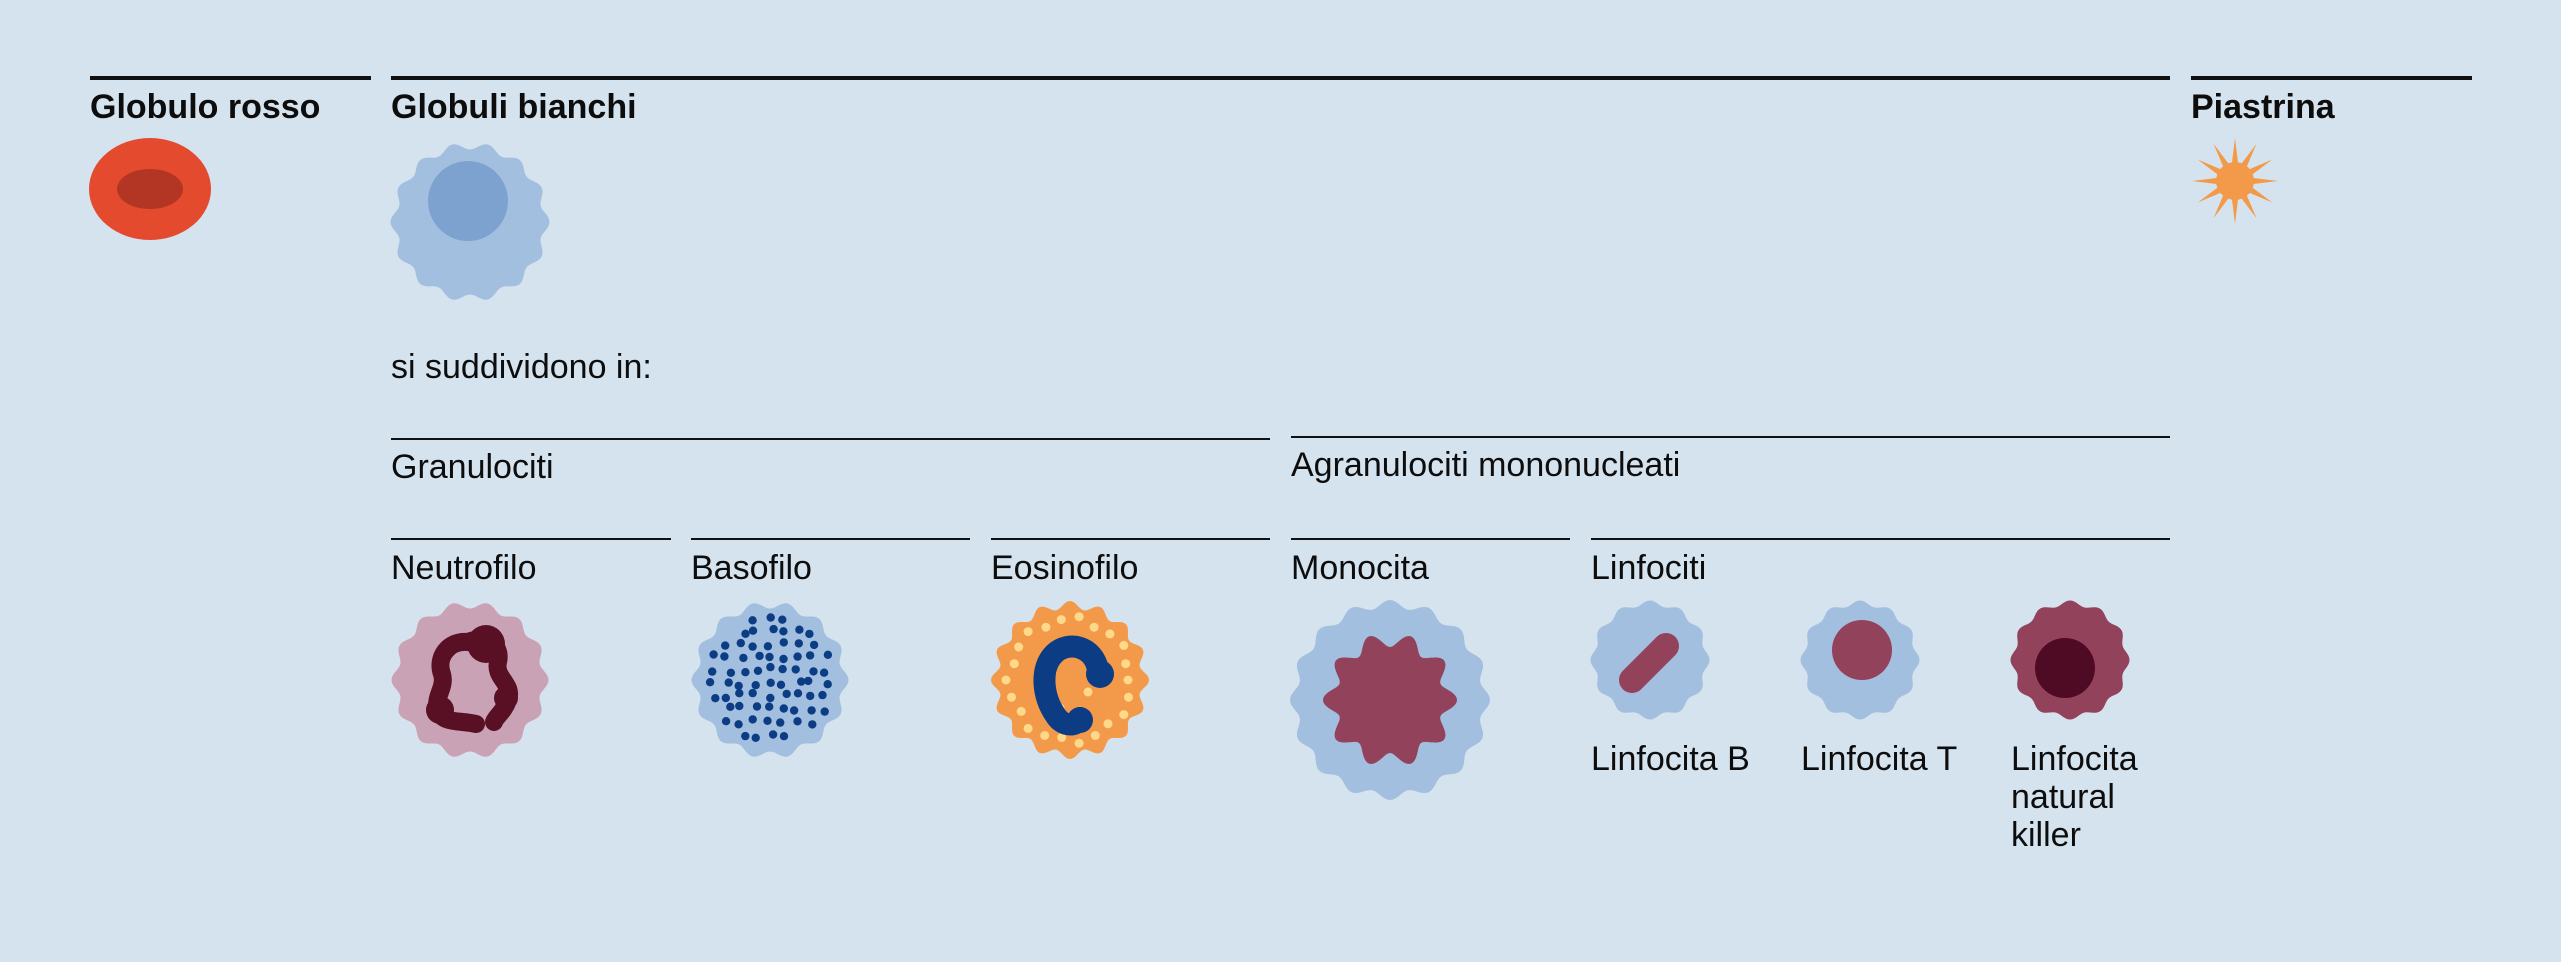  What do you see at coordinates (830, 539) in the screenshot?
I see `basophil-rule` at bounding box center [830, 539].